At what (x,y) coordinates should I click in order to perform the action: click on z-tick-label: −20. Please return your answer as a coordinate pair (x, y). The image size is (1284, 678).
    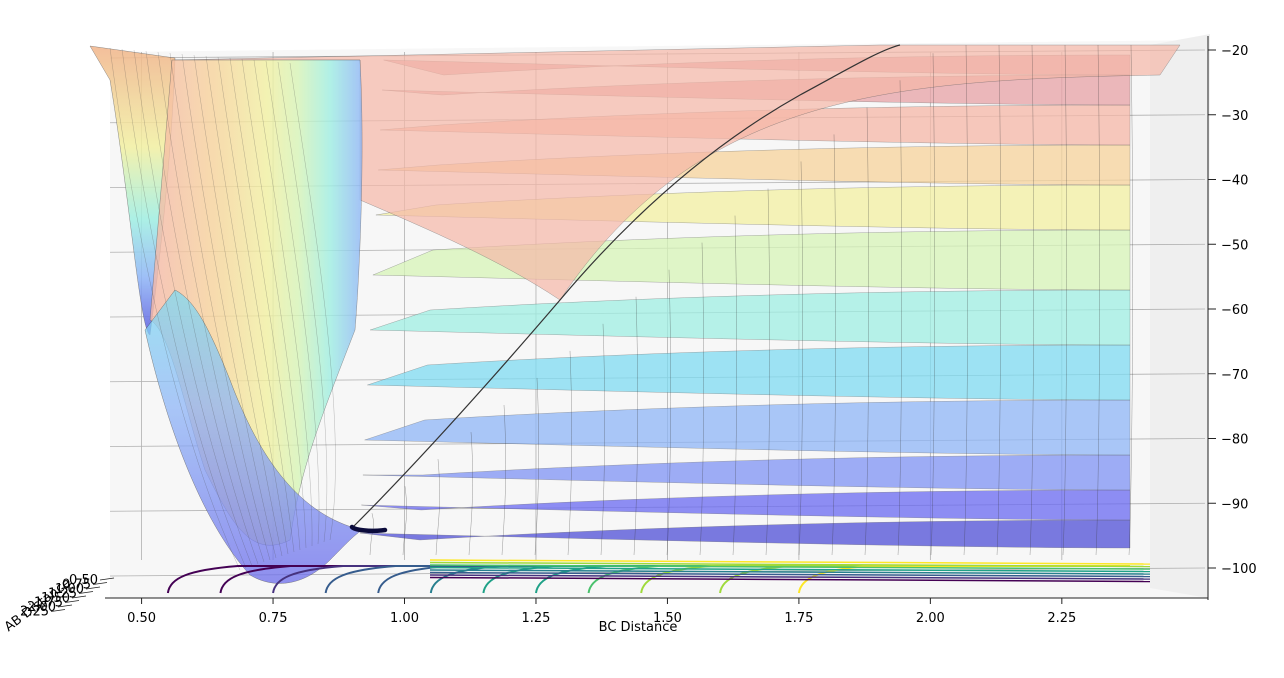
    Looking at the image, I should click on (1234, 51).